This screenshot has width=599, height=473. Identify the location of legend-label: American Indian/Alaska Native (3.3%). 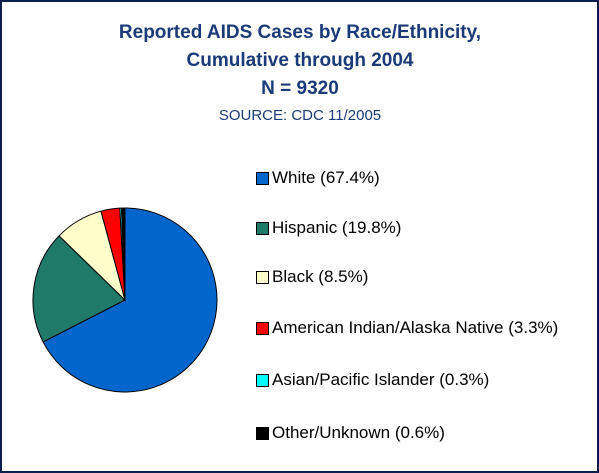
(415, 327).